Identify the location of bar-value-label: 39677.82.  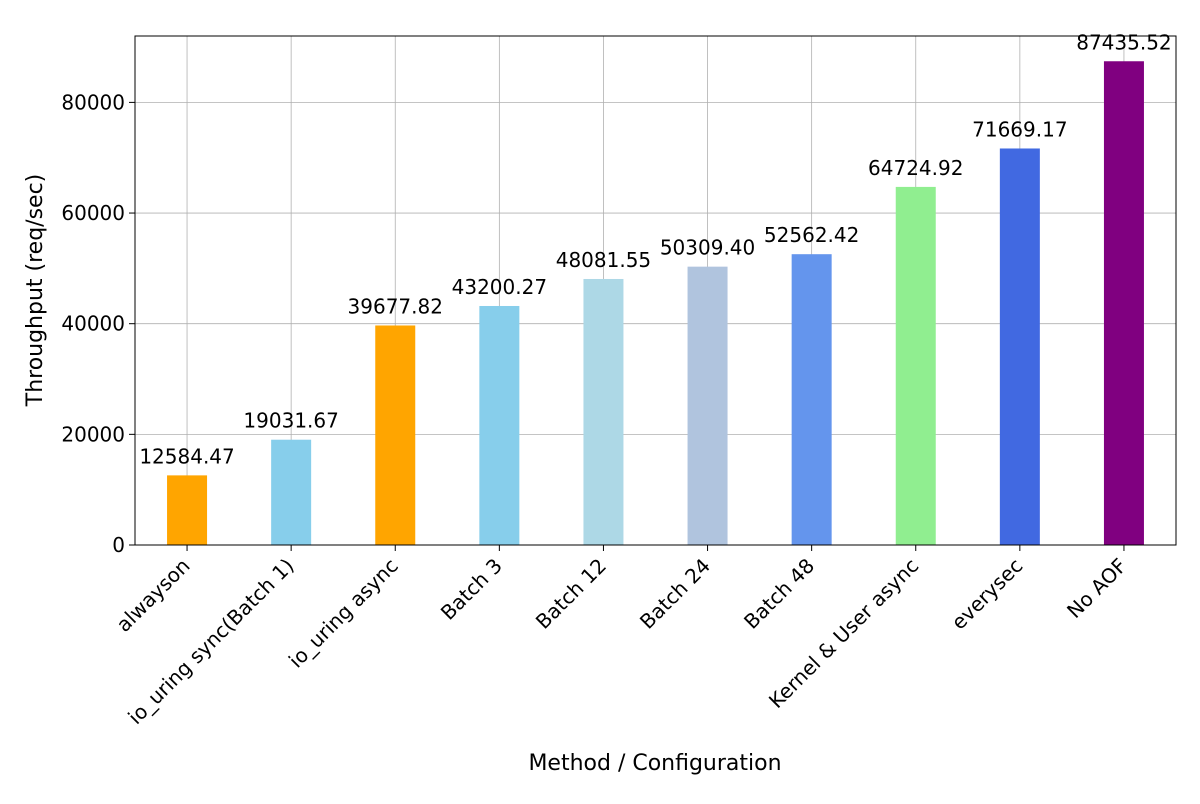
(395, 306).